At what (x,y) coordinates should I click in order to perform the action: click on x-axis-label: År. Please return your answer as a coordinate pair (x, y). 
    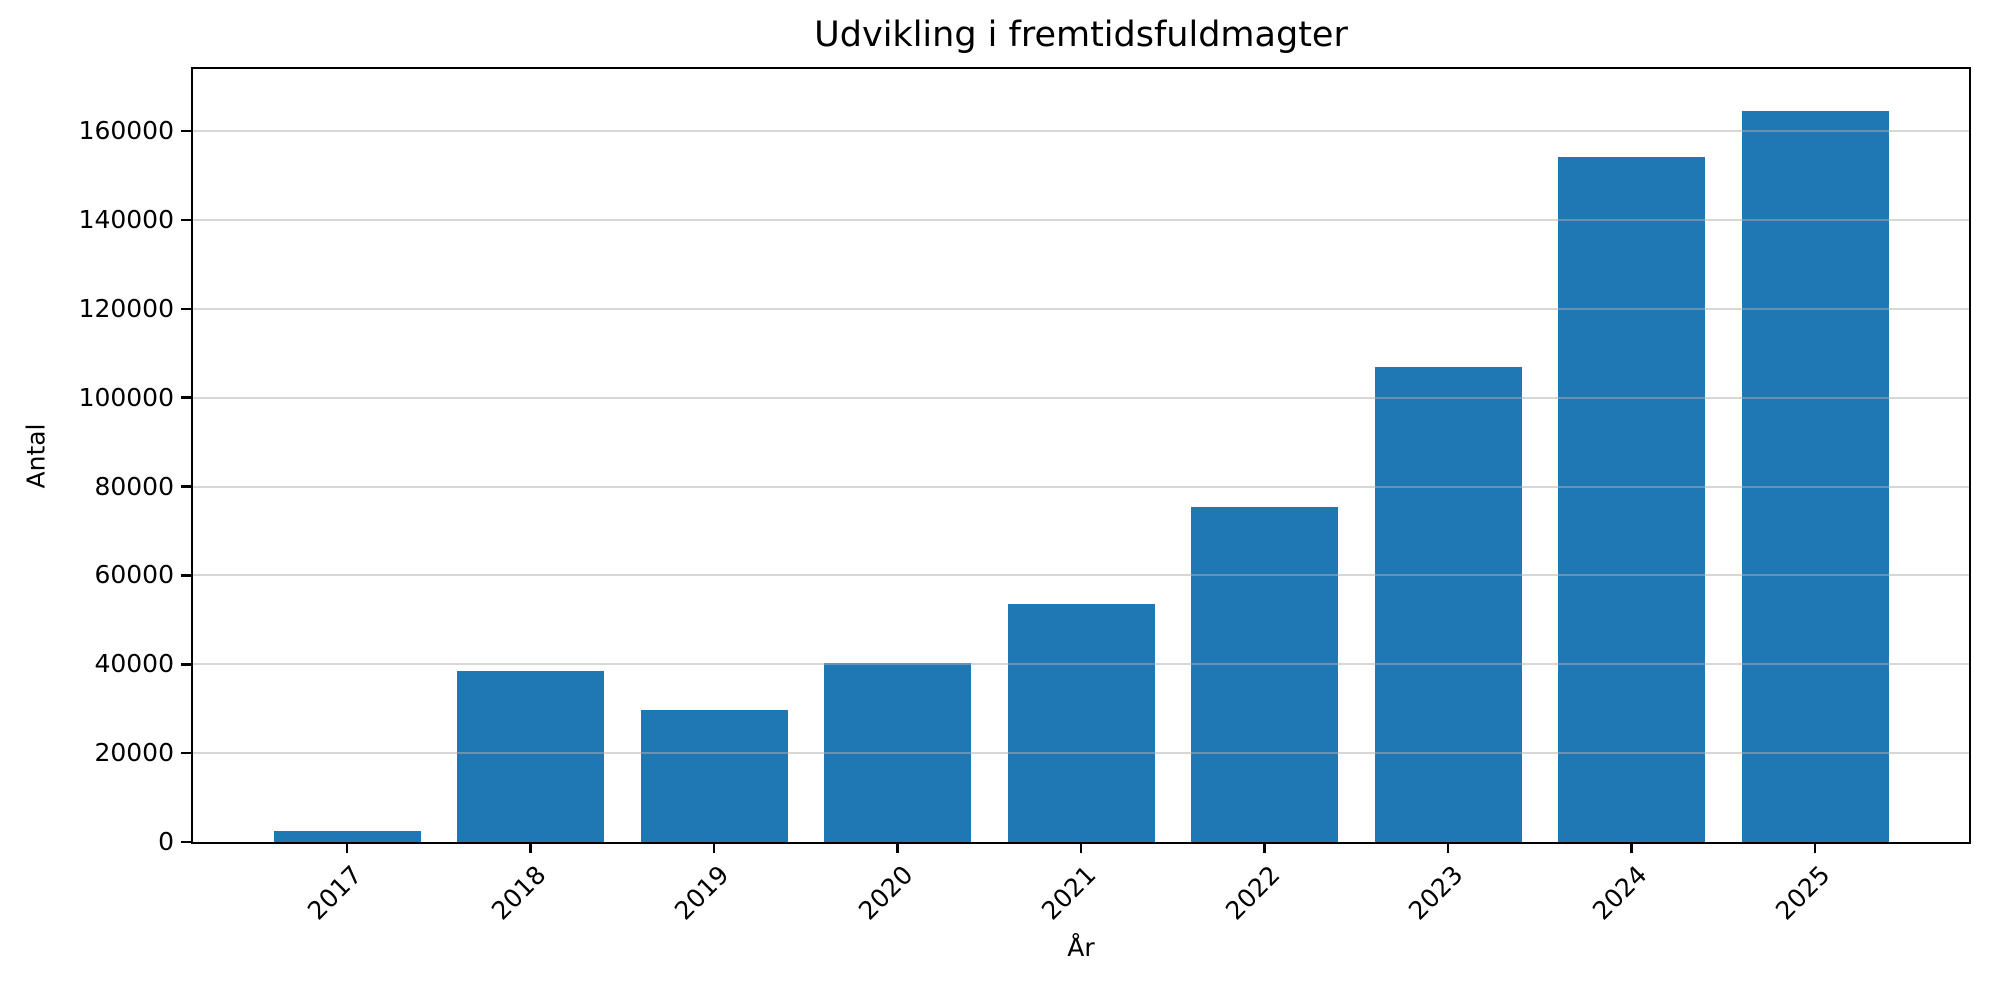
    Looking at the image, I should click on (1081, 947).